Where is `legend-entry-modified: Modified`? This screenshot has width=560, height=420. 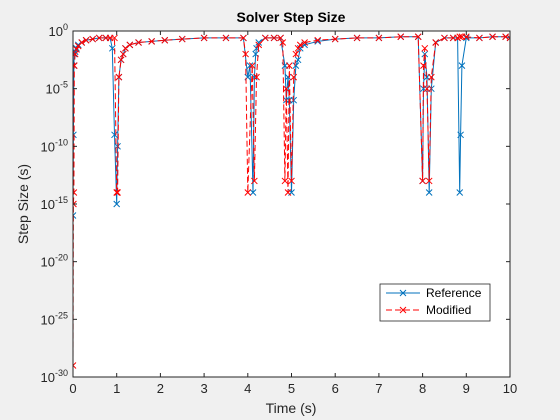
legend-entry-modified: Modified is located at coordinates (428, 310).